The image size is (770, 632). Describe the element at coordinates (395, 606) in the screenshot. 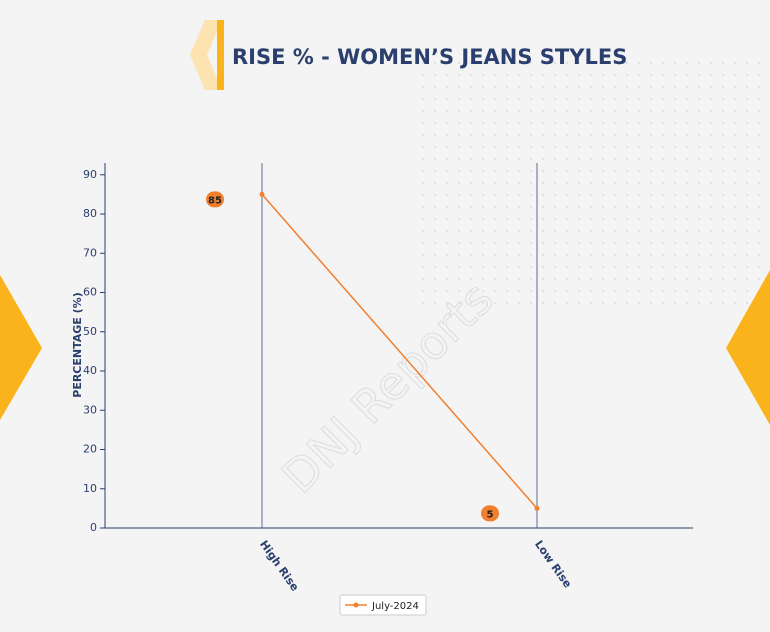

I see `legend-label: July-2024` at that location.